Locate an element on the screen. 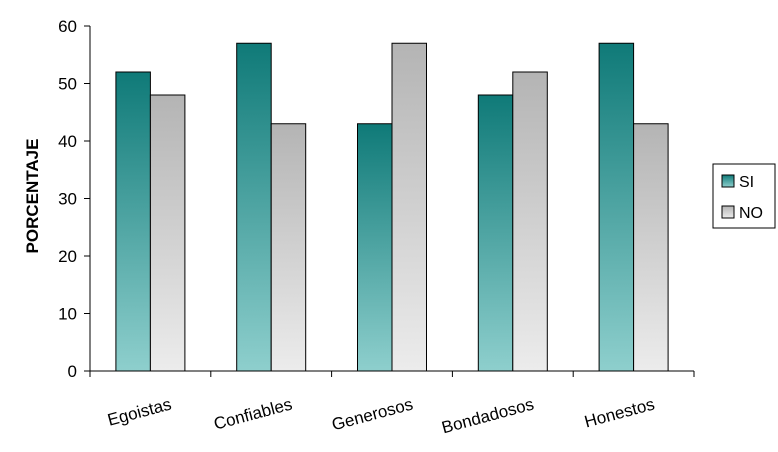  bar-si-bondadosos is located at coordinates (495, 233).